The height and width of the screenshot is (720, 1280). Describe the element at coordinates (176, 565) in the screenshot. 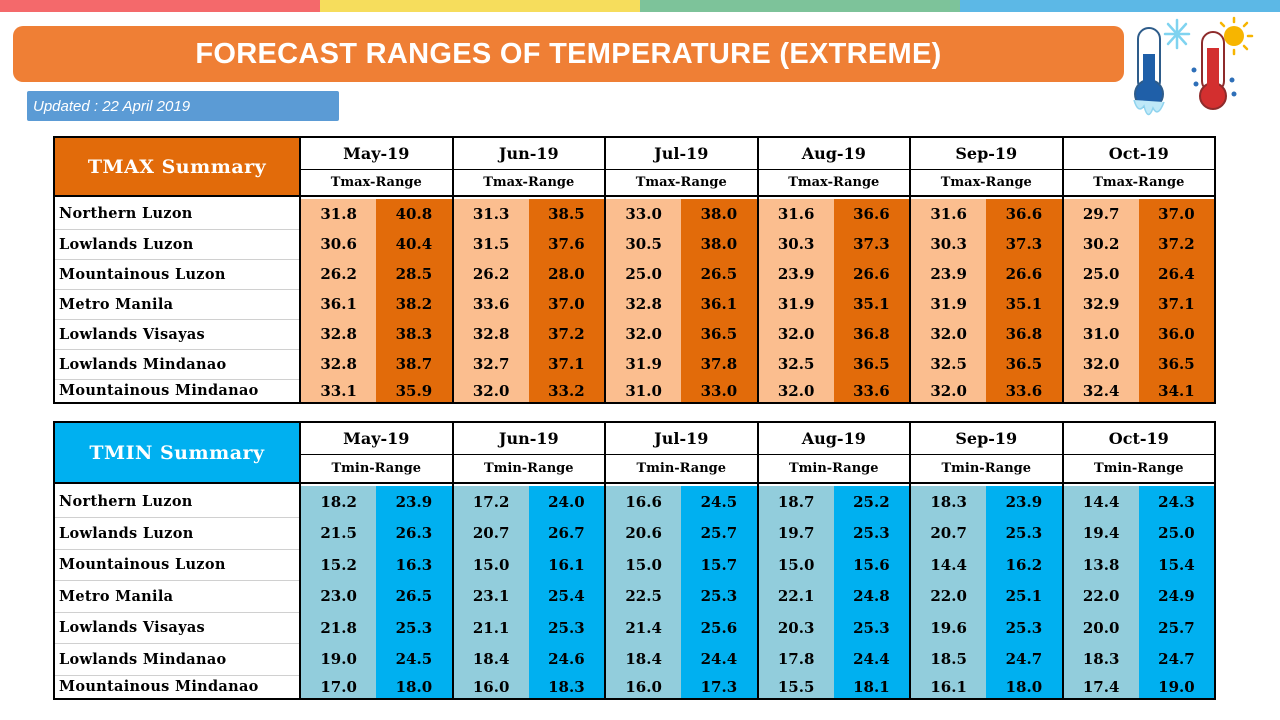

I see `region-name: Mountainous Luzon` at that location.